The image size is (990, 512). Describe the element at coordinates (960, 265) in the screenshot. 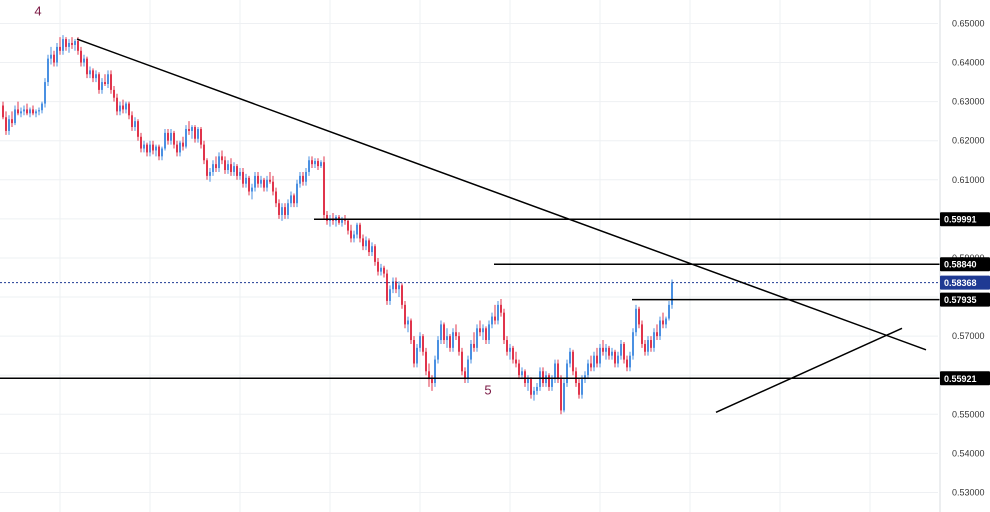

I see `level-price-tag-label: 0.58840` at that location.